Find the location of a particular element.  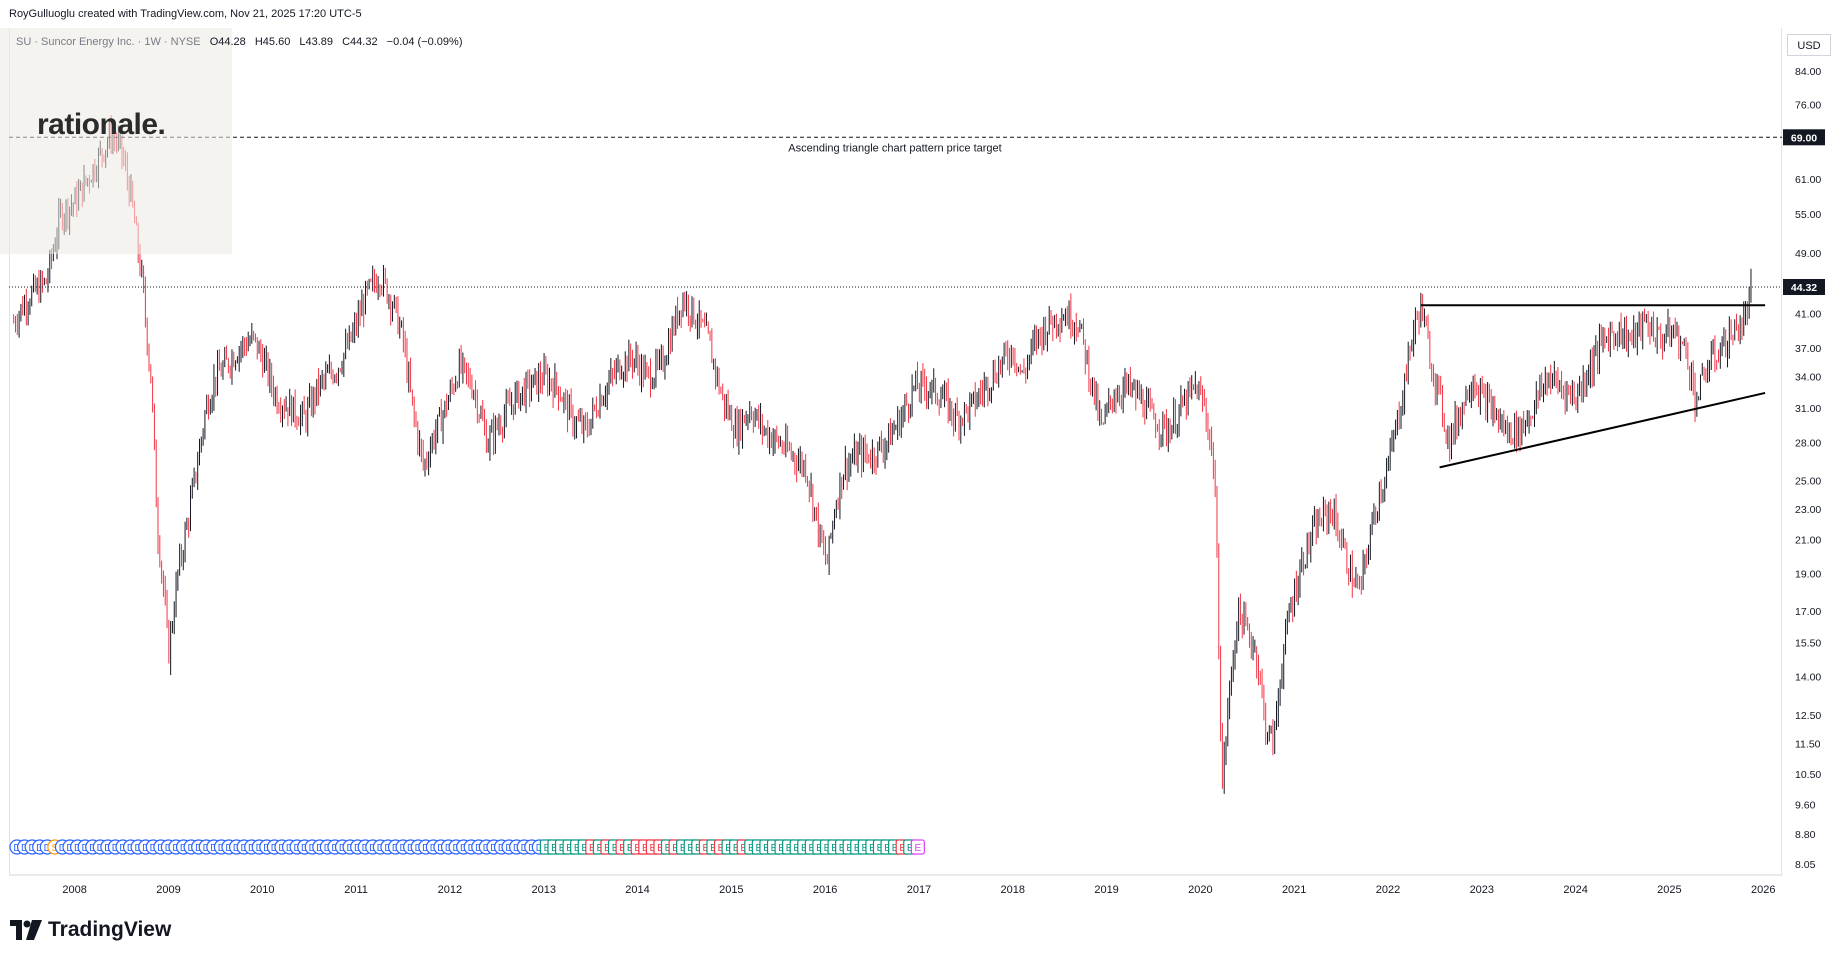

tradingview-mark-icon is located at coordinates (26, 930).